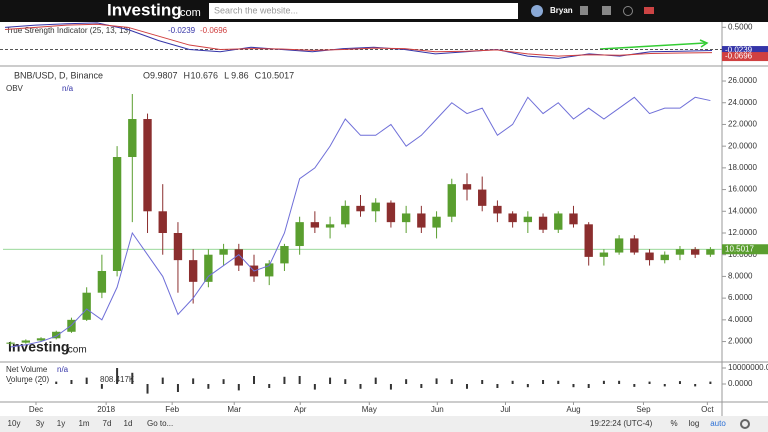 The width and height of the screenshot is (768, 432). Describe the element at coordinates (189, 13) in the screenshot. I see `logo-suffix: .com` at that location.